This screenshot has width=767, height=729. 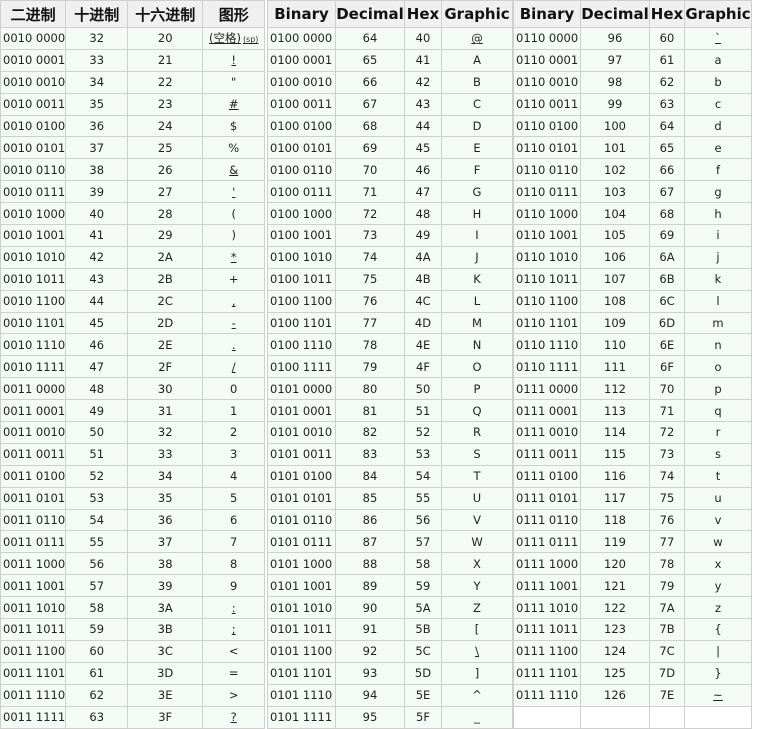 I want to click on table-row: 0010 1010 42 2A *, so click(x=133, y=257).